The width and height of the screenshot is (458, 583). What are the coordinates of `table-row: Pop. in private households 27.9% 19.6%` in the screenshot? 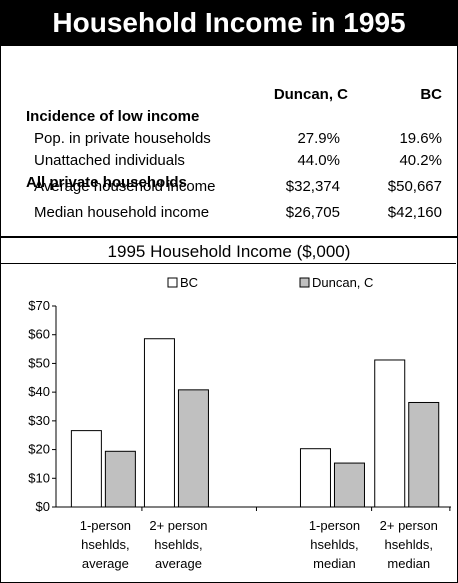 It's located at (229, 139).